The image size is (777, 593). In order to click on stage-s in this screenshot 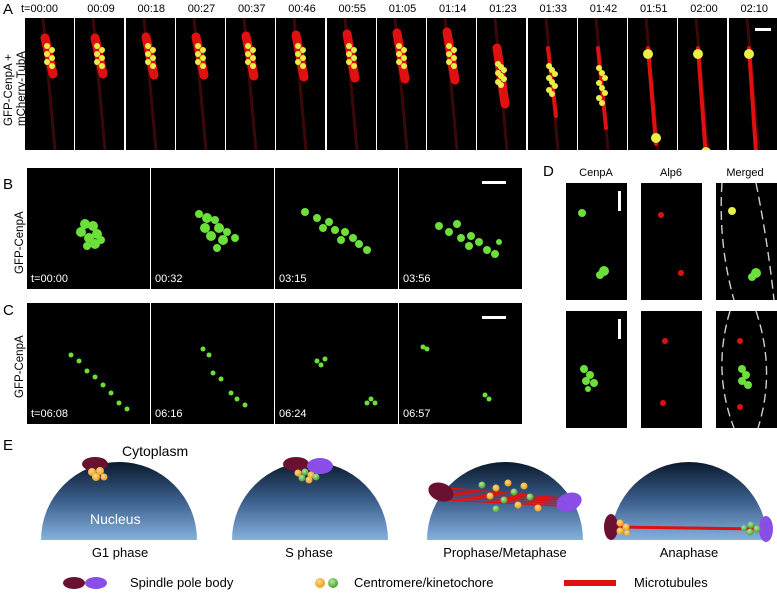, I will do `click(310, 498)`.